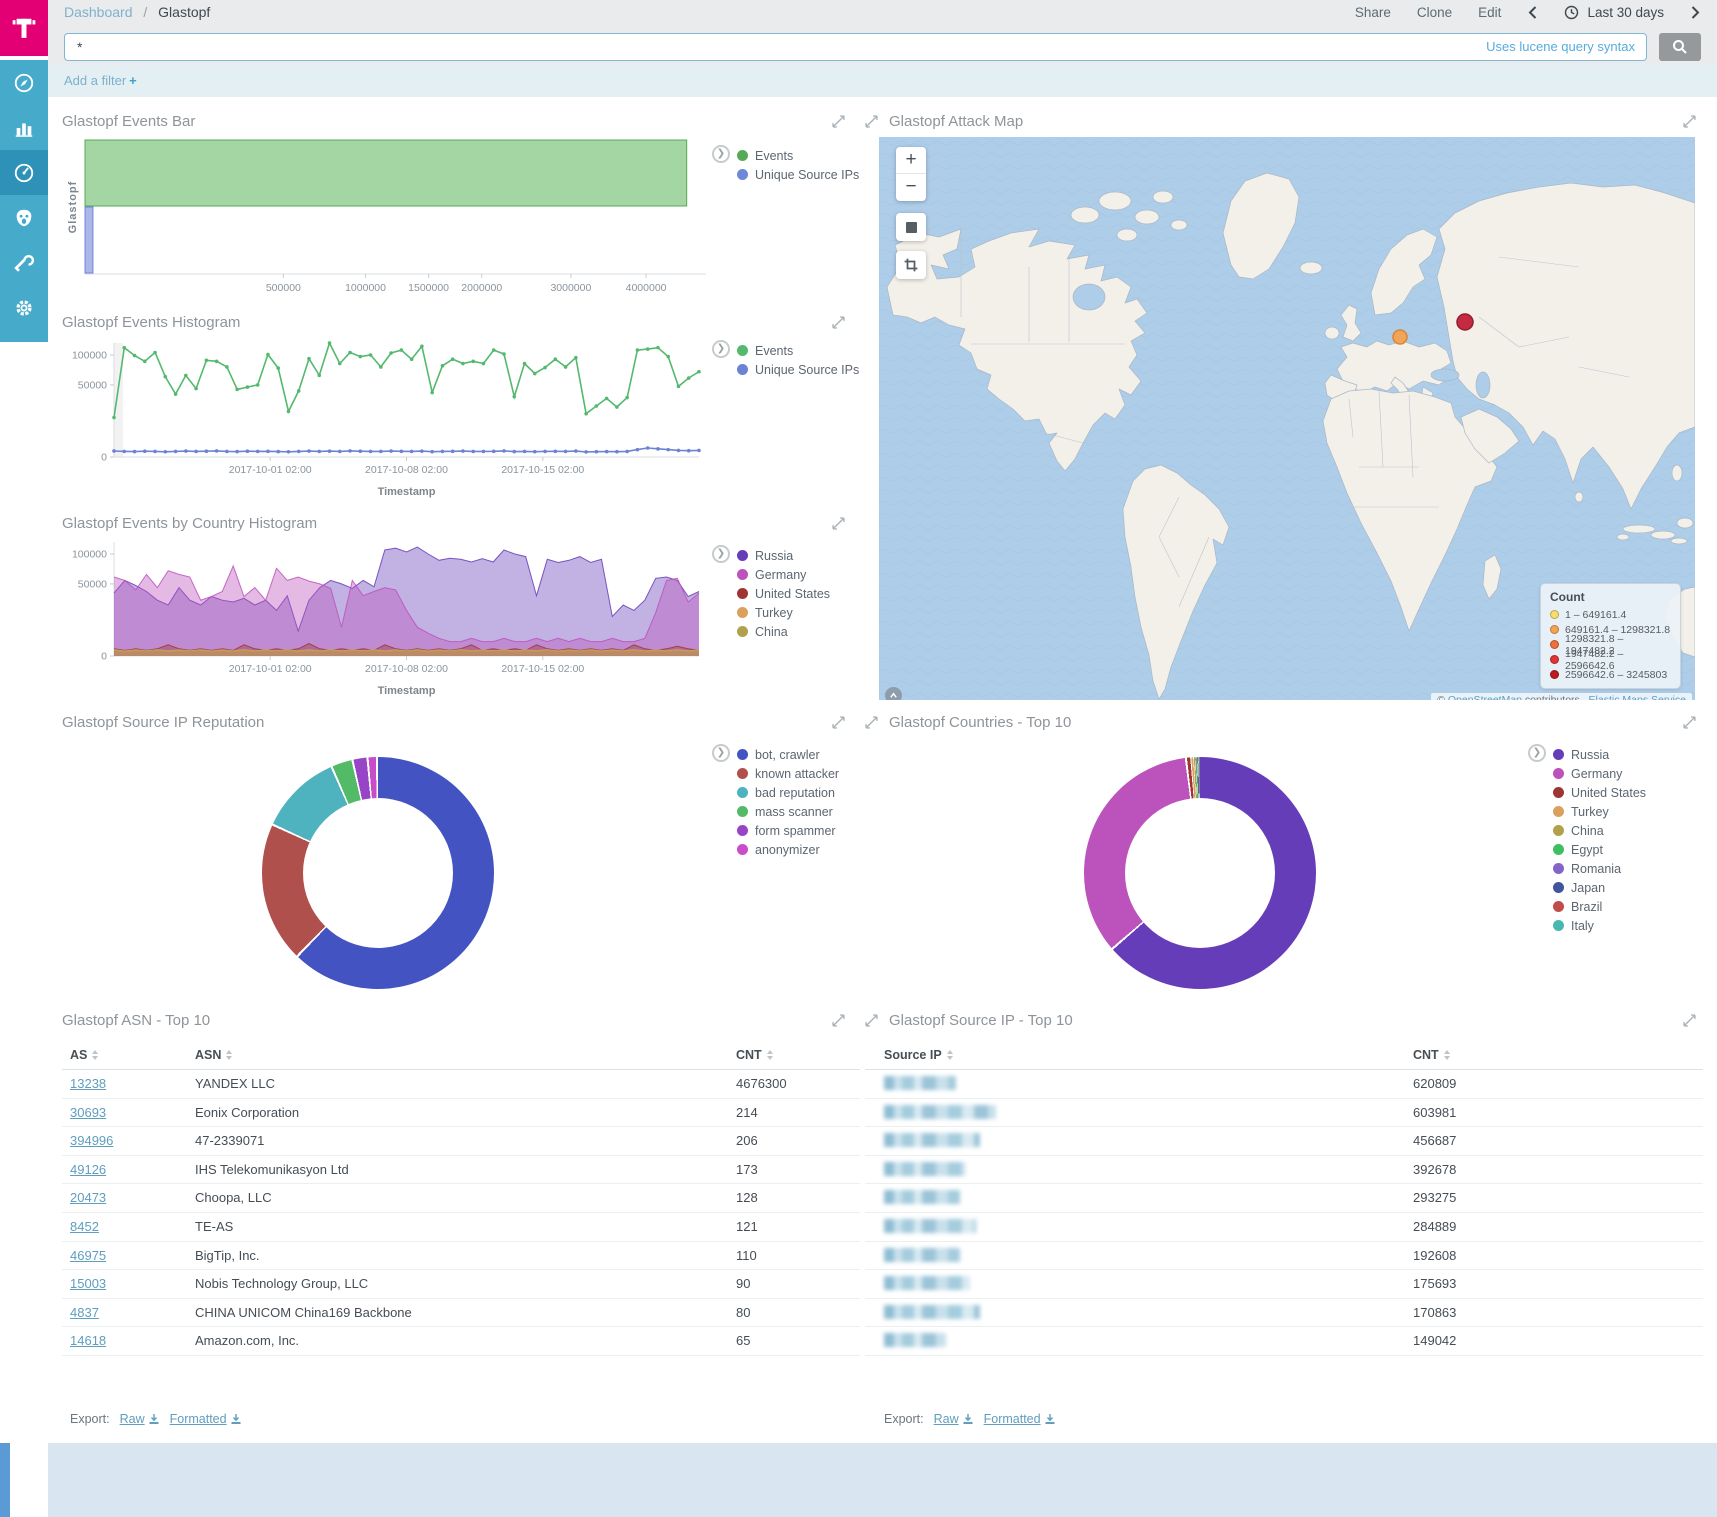 This screenshot has height=1517, width=1717. Describe the element at coordinates (911, 265) in the screenshot. I see `draw-filter-button` at that location.